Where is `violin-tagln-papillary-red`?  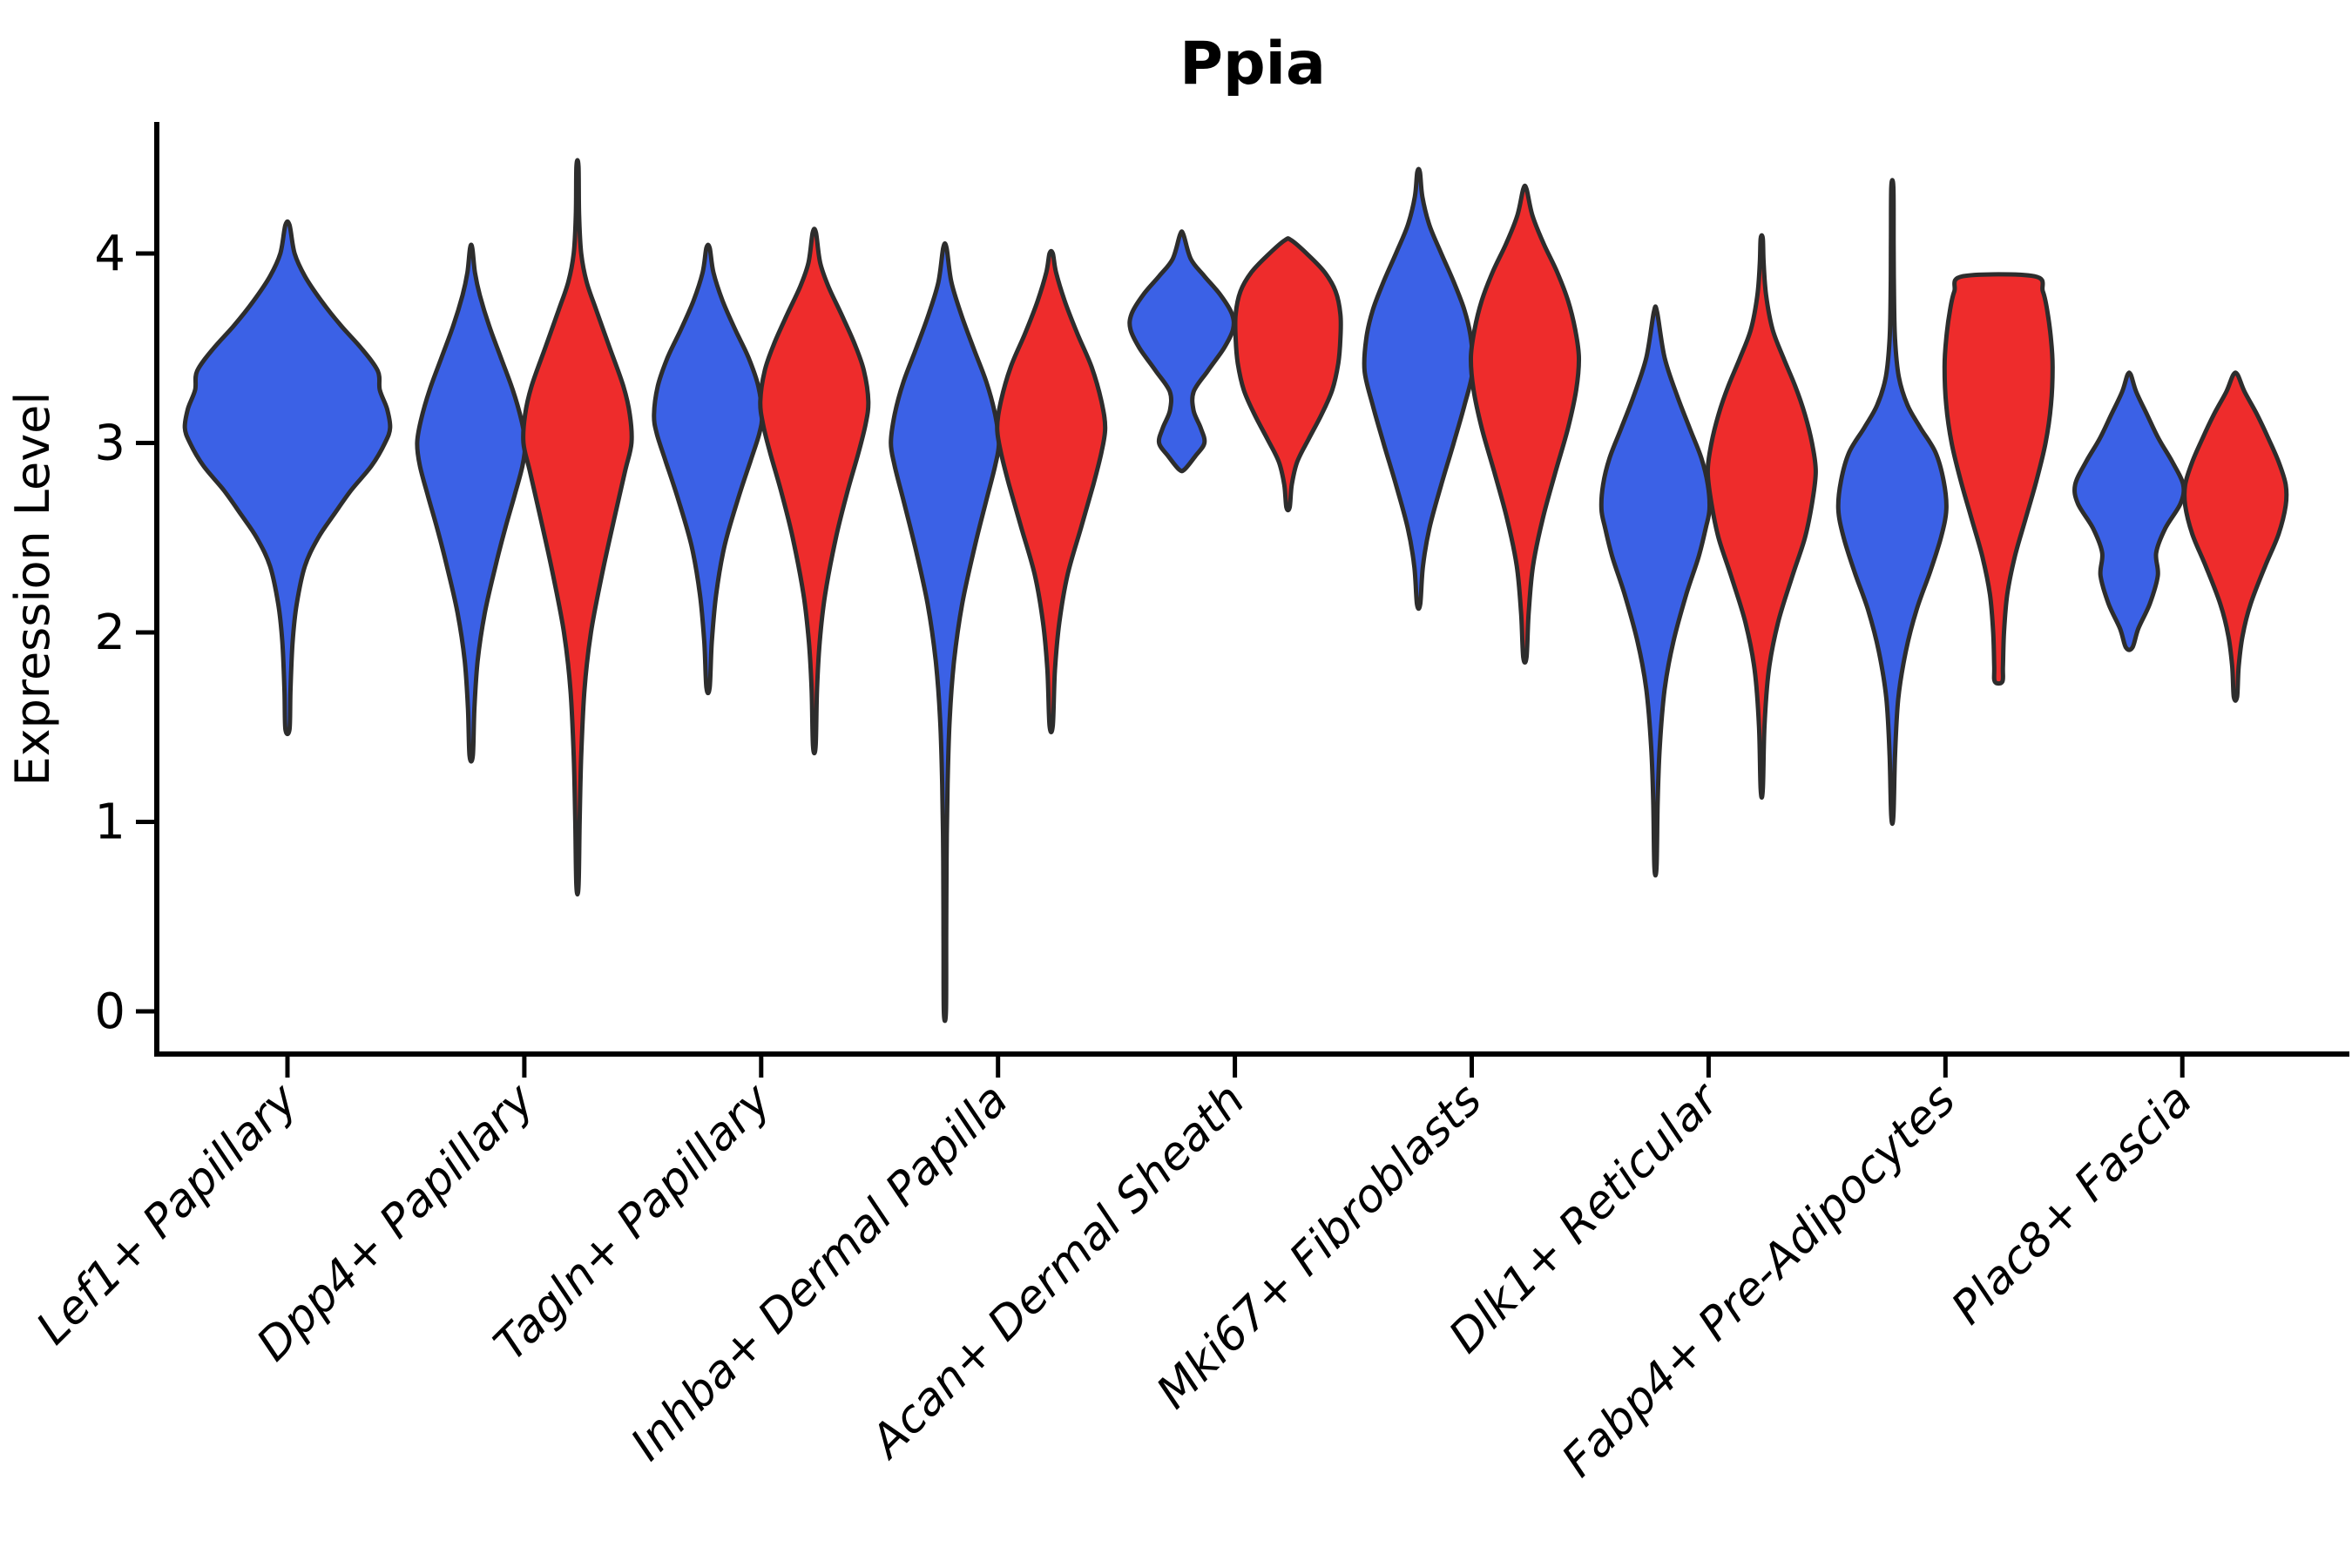
violin-tagln-papillary-red is located at coordinates (815, 491).